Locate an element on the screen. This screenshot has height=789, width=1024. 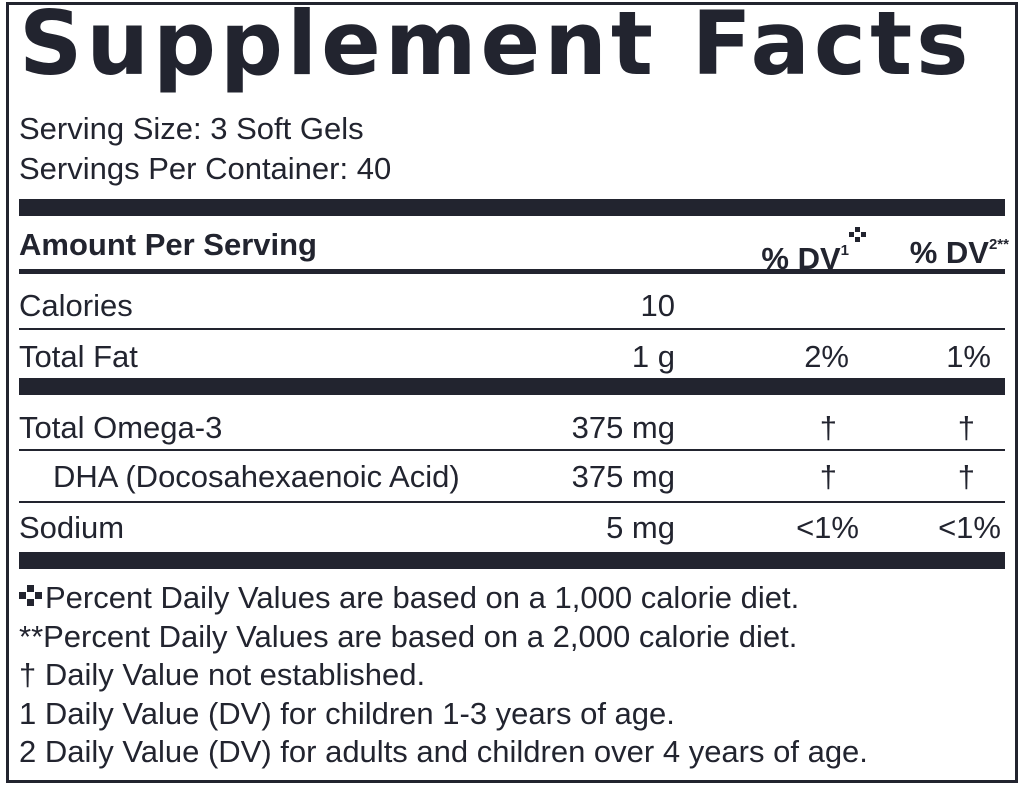
nutrient-amount-dha: 375 mg is located at coordinates (623, 476).